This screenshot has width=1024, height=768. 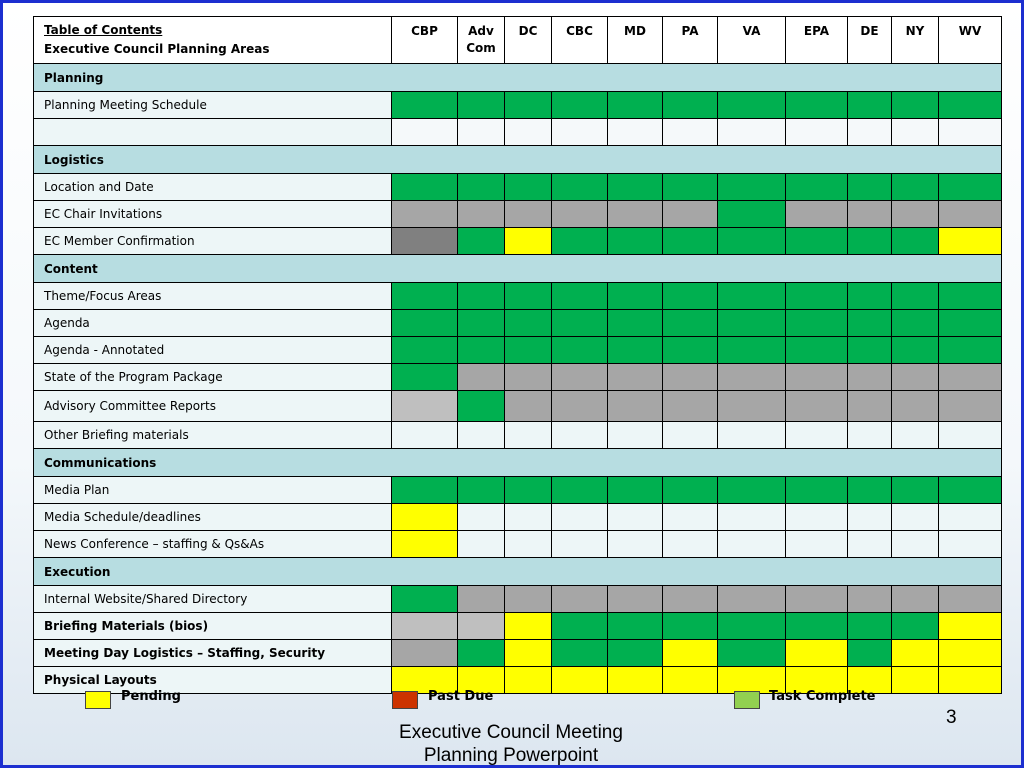 I want to click on section-label: Content, so click(x=517, y=268).